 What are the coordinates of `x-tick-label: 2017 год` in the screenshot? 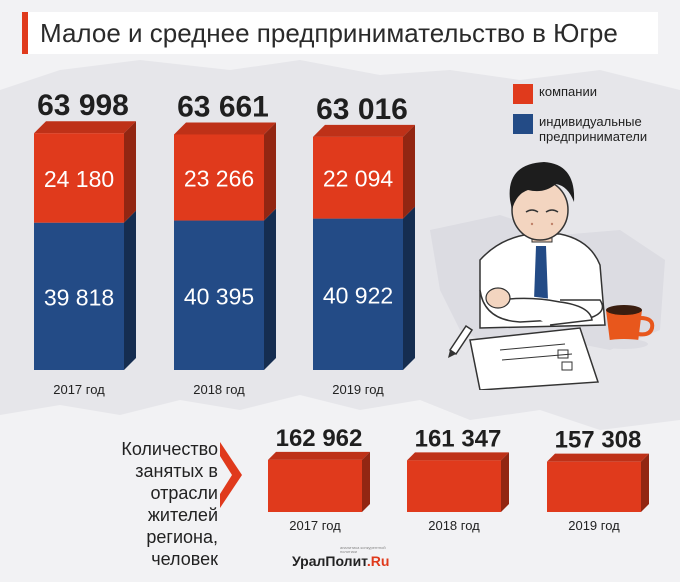 It's located at (79, 389).